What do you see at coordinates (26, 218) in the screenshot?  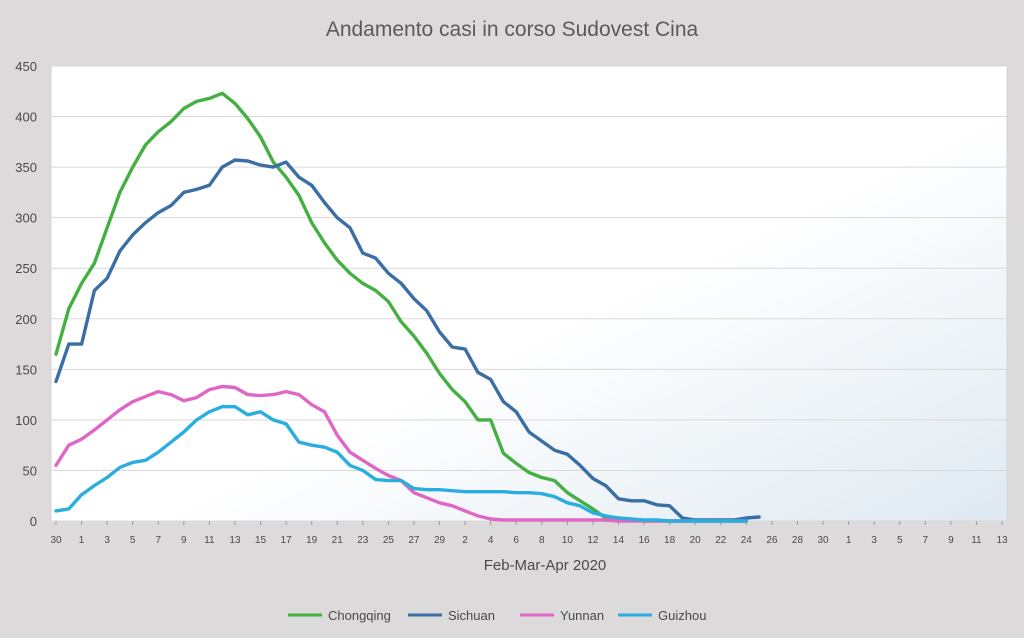 I see `y-tick-label: 300` at bounding box center [26, 218].